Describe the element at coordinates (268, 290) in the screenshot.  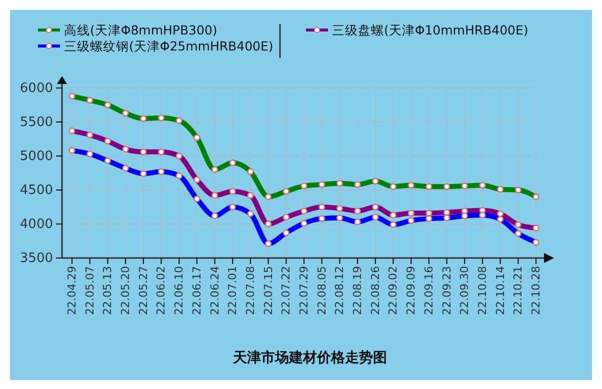
I see `x-tick-label: 22.07.15` at that location.